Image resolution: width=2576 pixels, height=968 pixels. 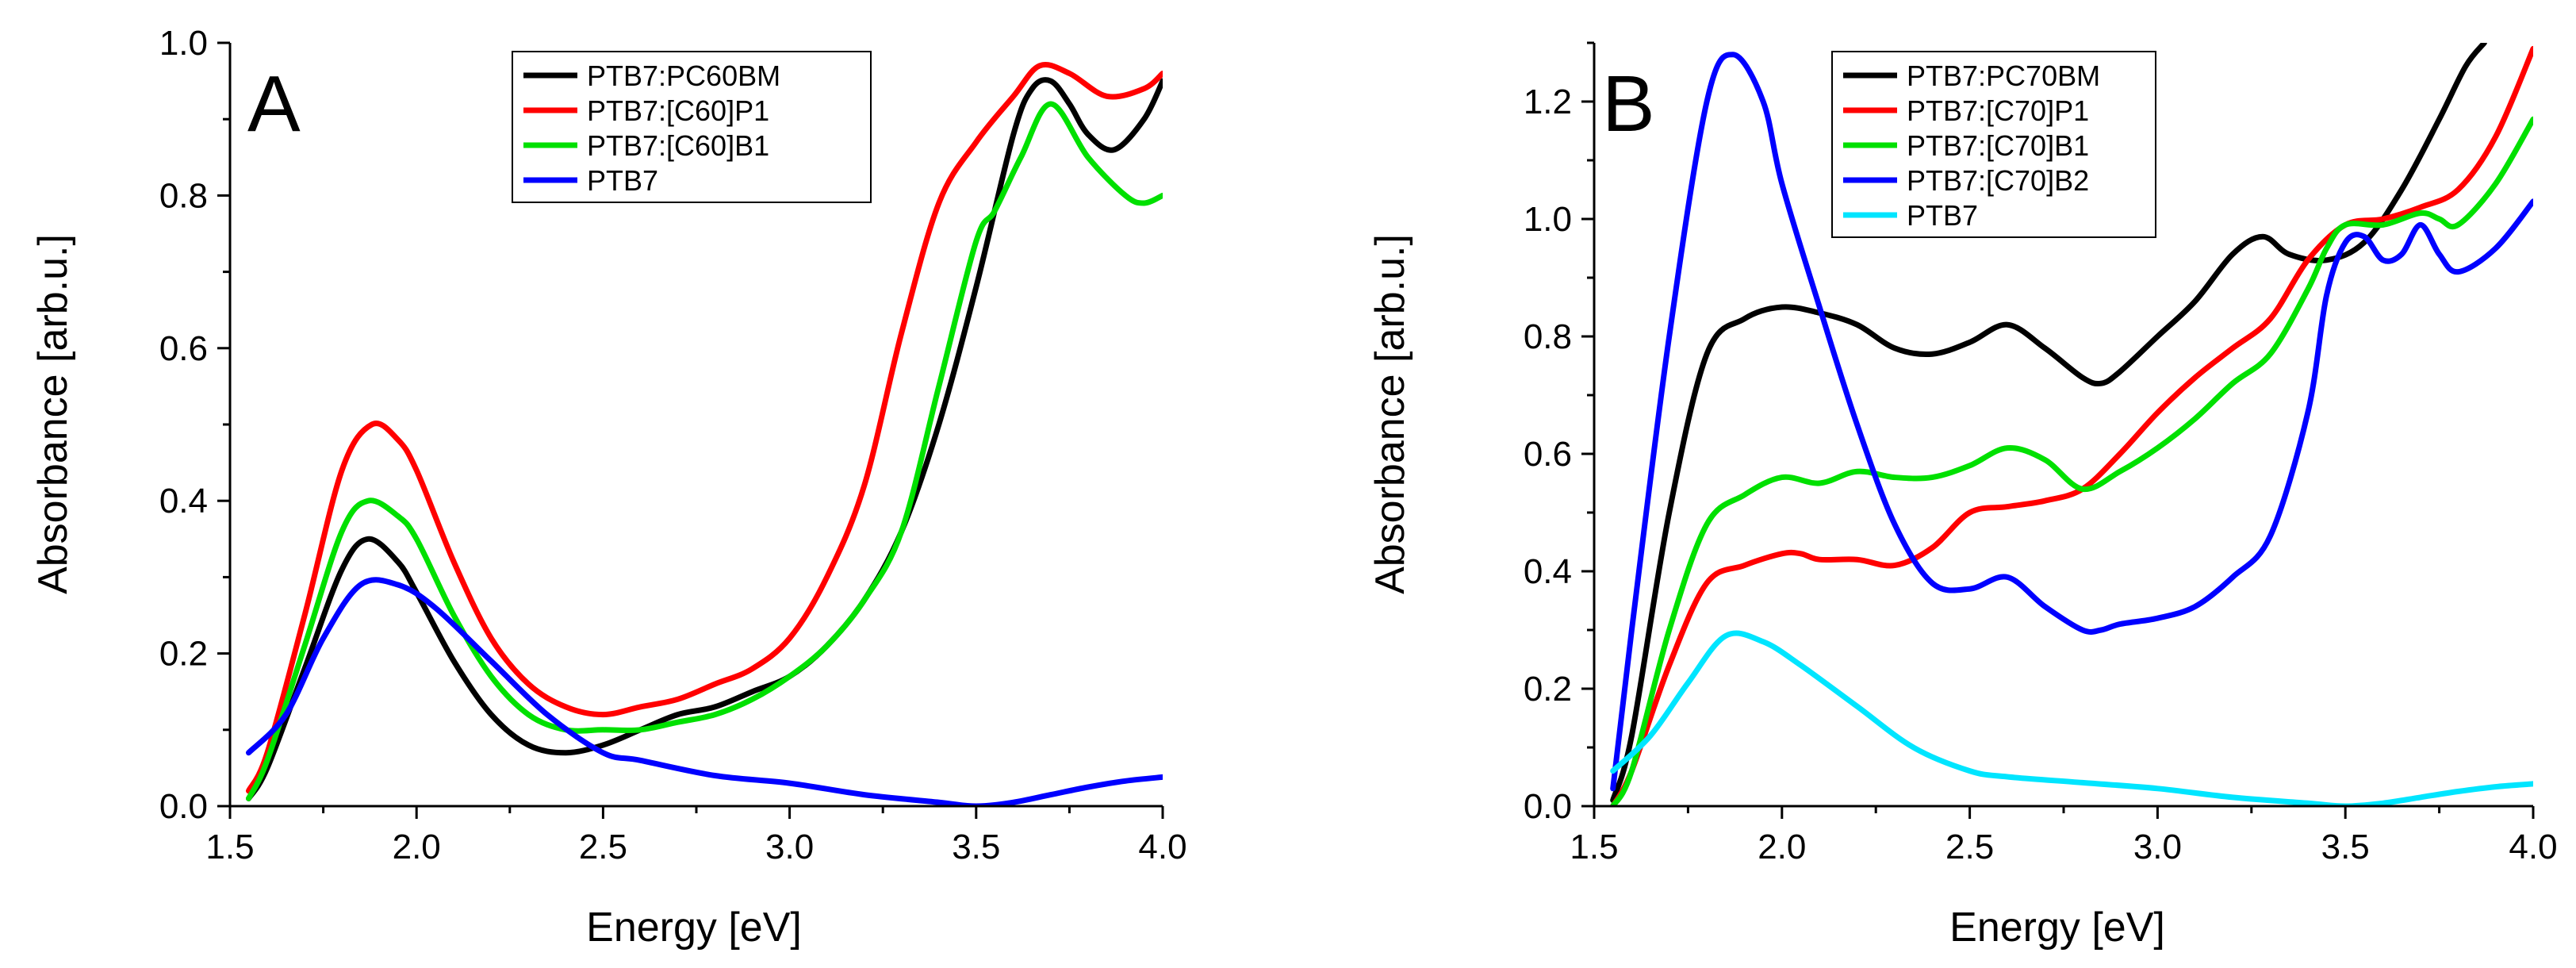 I want to click on panel-a-y-tick-label: 0.8, so click(x=183, y=195).